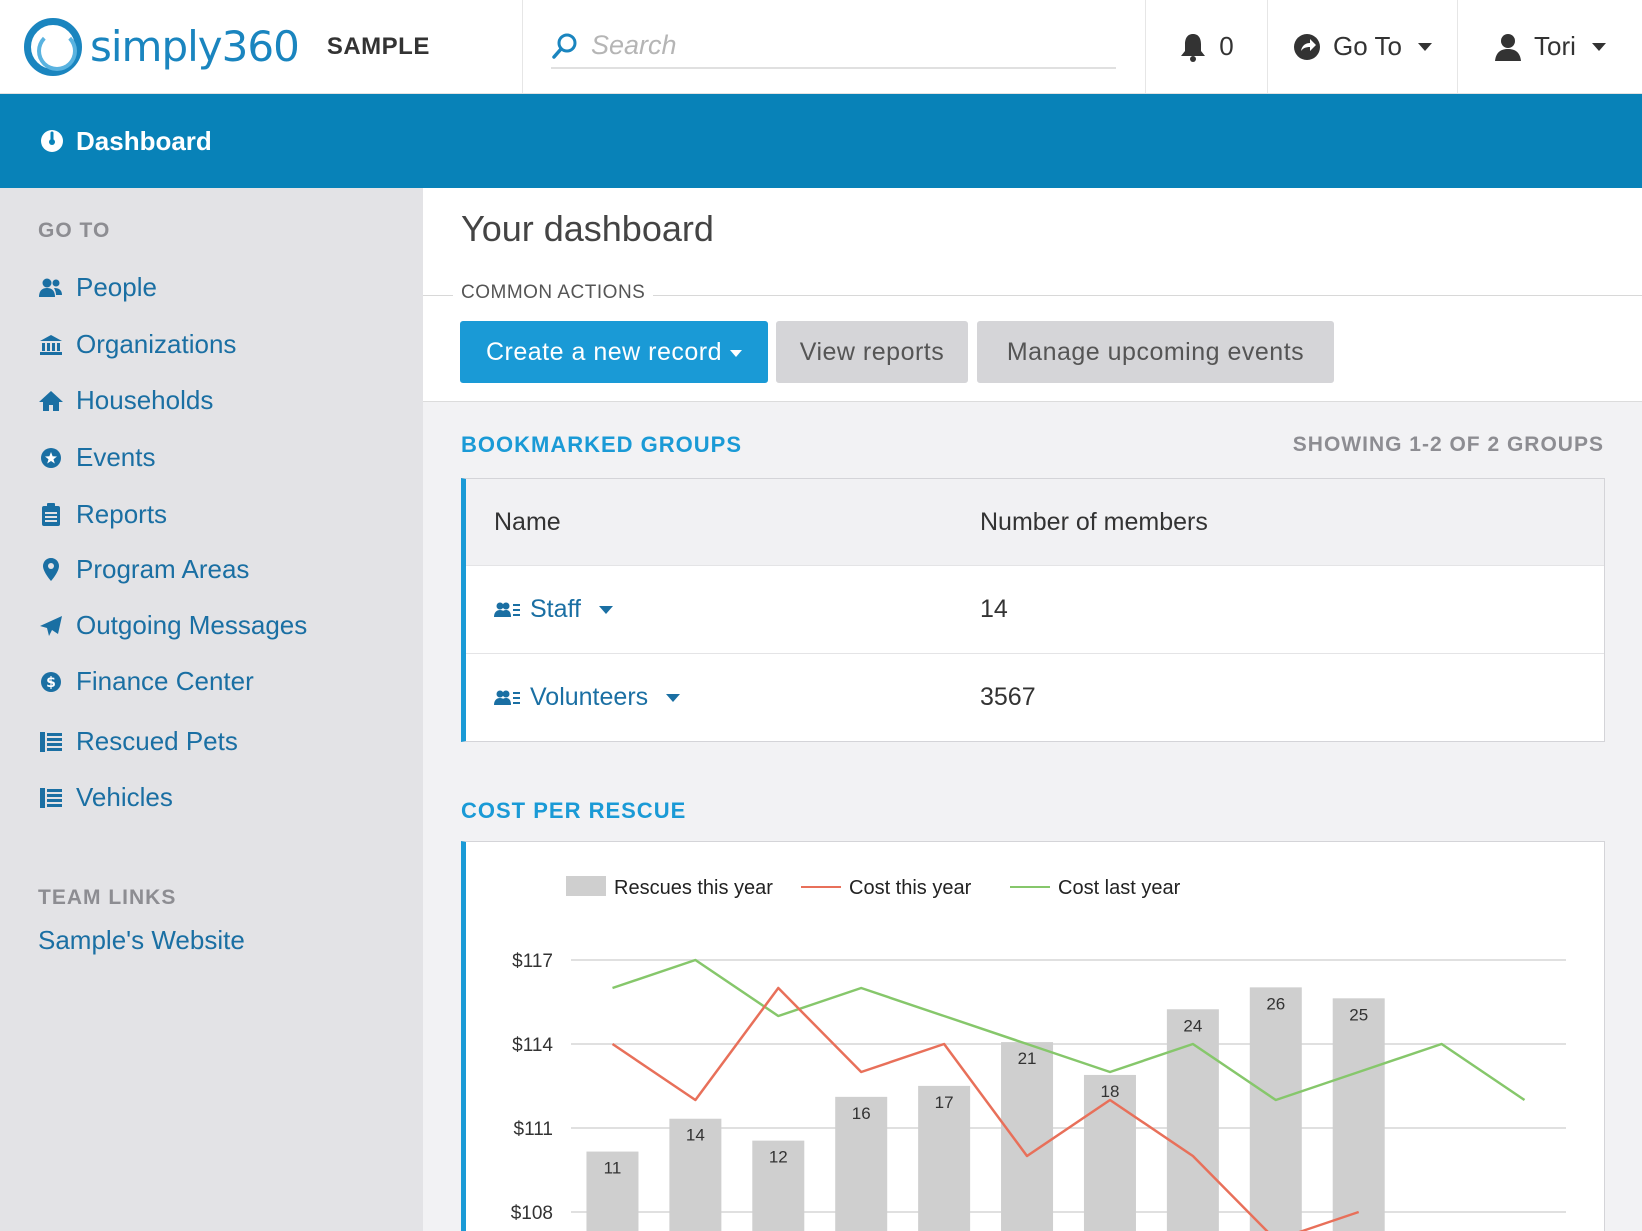 Image resolution: width=1642 pixels, height=1231 pixels. I want to click on legend-label-cost-this-year: Cost this year, so click(910, 888).